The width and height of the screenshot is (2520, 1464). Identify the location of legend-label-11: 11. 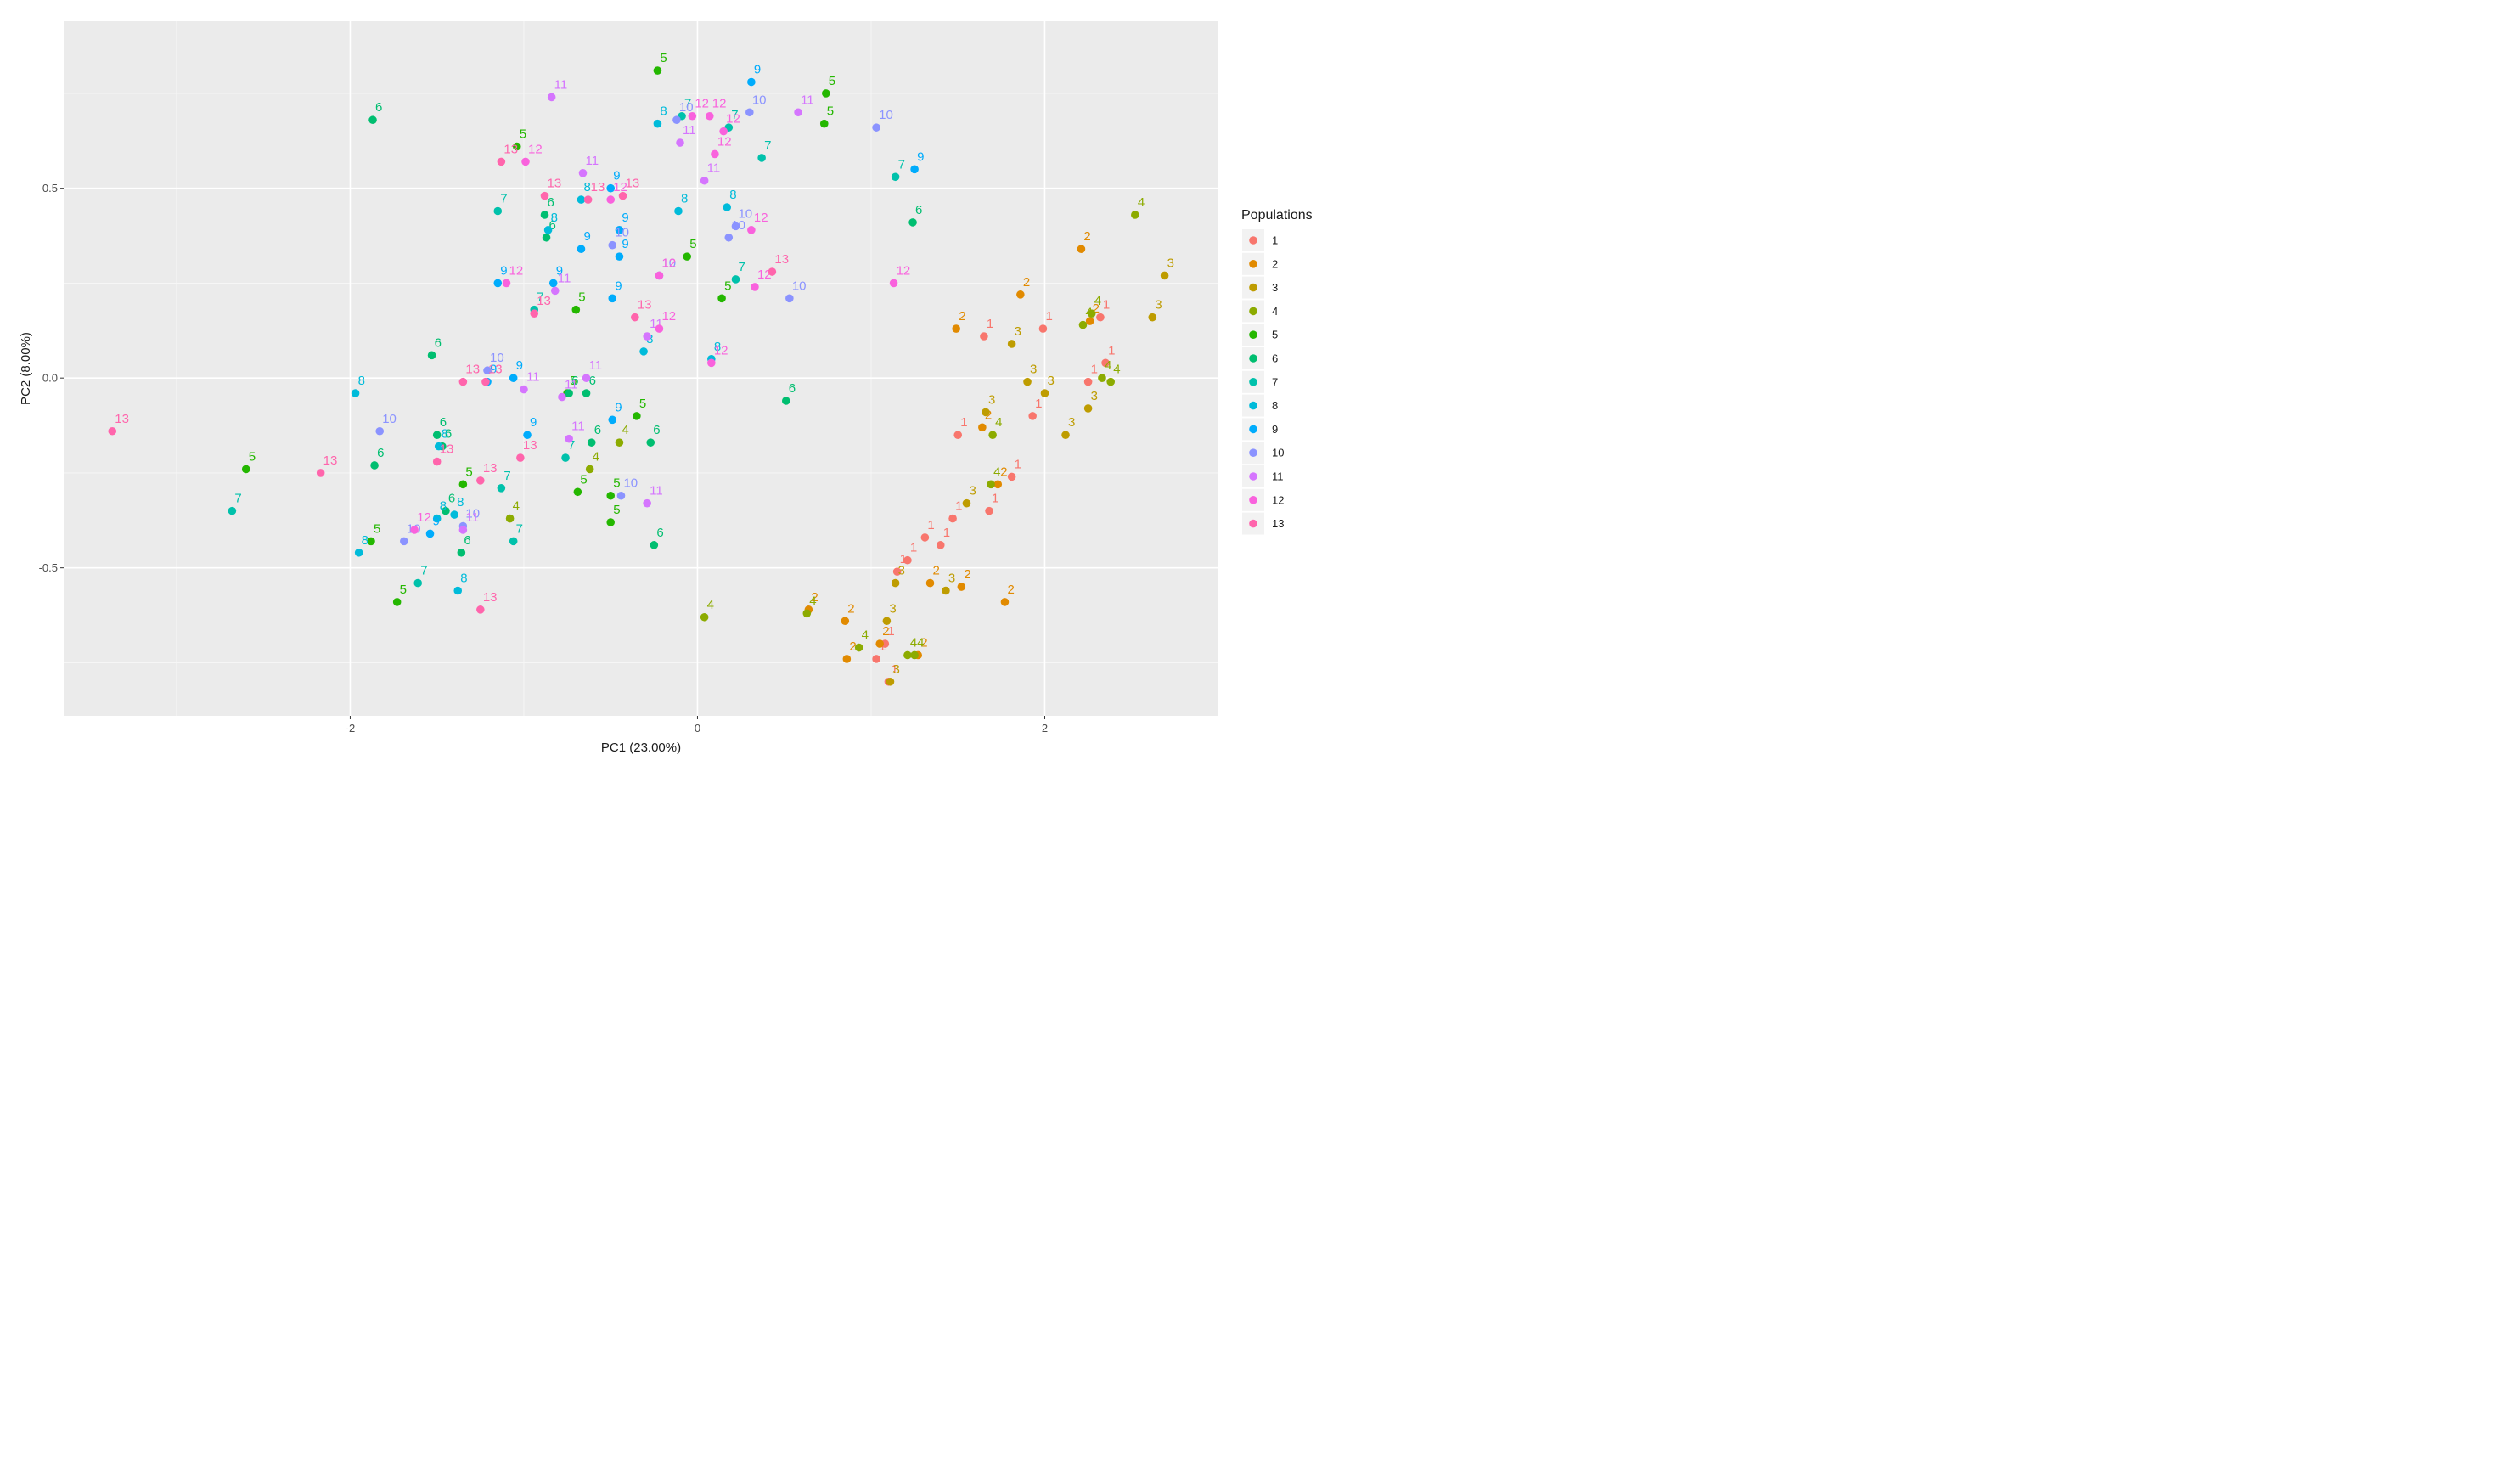
(1278, 477).